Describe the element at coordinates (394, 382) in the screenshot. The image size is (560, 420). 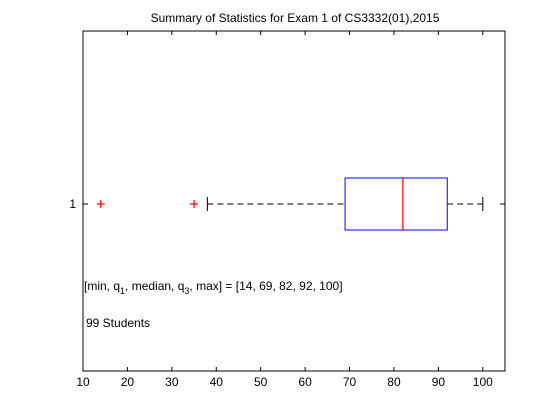
I see `x-tick-label: 80` at that location.